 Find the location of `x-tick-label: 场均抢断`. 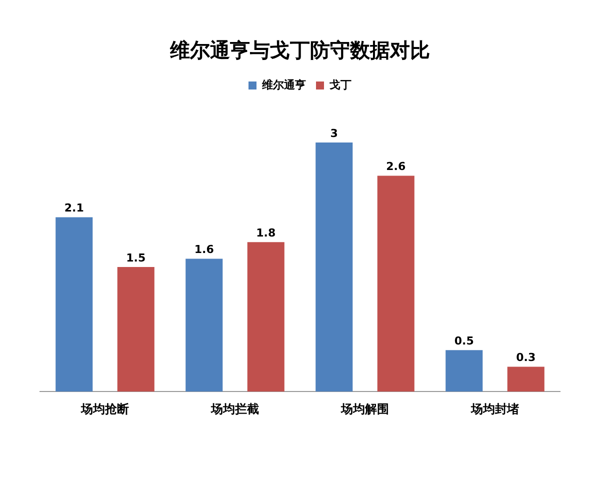

x-tick-label: 场均抢断 is located at coordinates (104, 409).